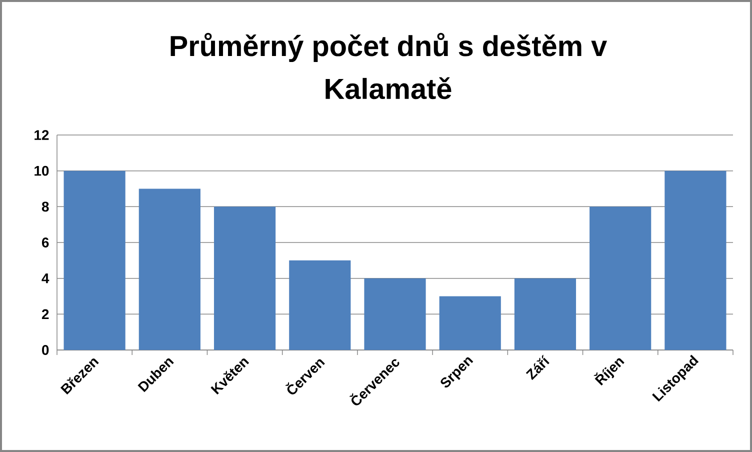  I want to click on y-tick-label: 6, so click(45, 243).